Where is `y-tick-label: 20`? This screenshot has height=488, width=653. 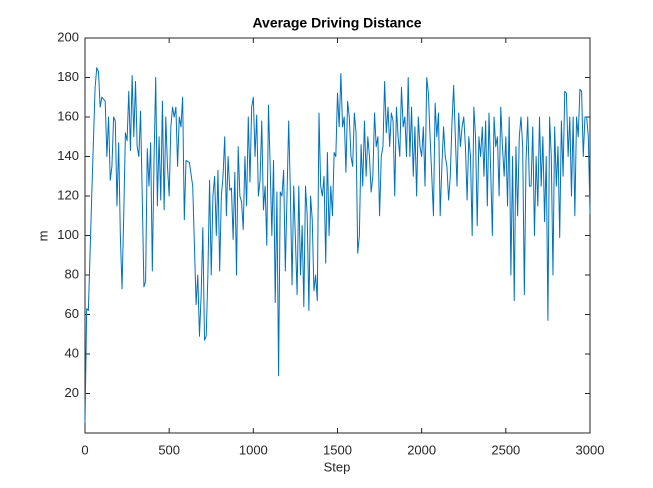 y-tick-label: 20 is located at coordinates (72, 392).